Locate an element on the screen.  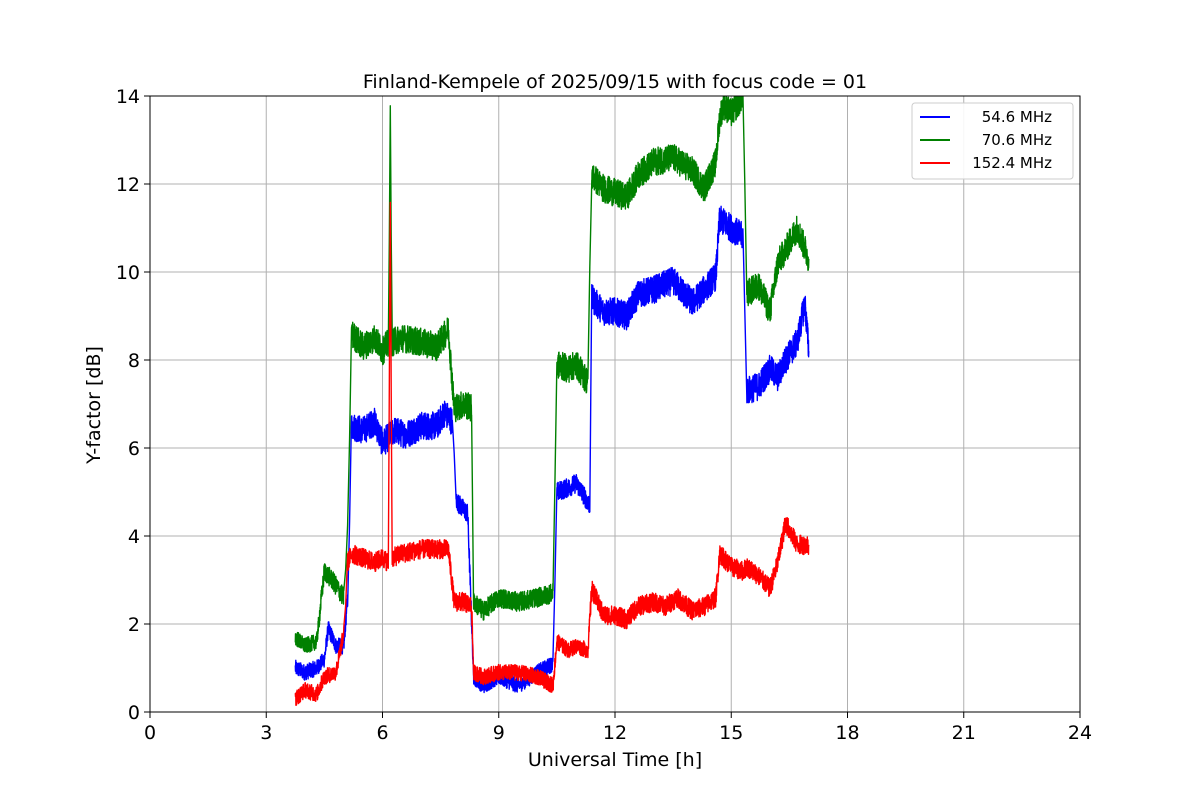
y-tick-label: 0 is located at coordinates (134, 713).